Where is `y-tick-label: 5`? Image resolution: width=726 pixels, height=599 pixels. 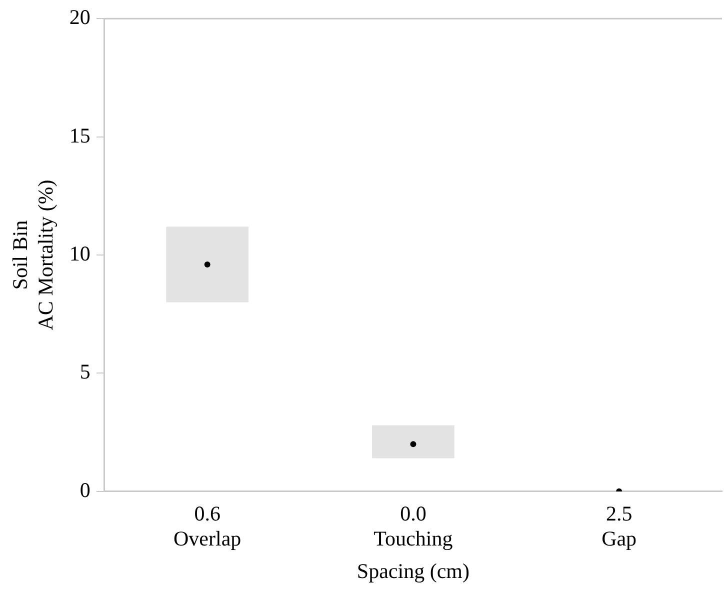 y-tick-label: 5 is located at coordinates (85, 372).